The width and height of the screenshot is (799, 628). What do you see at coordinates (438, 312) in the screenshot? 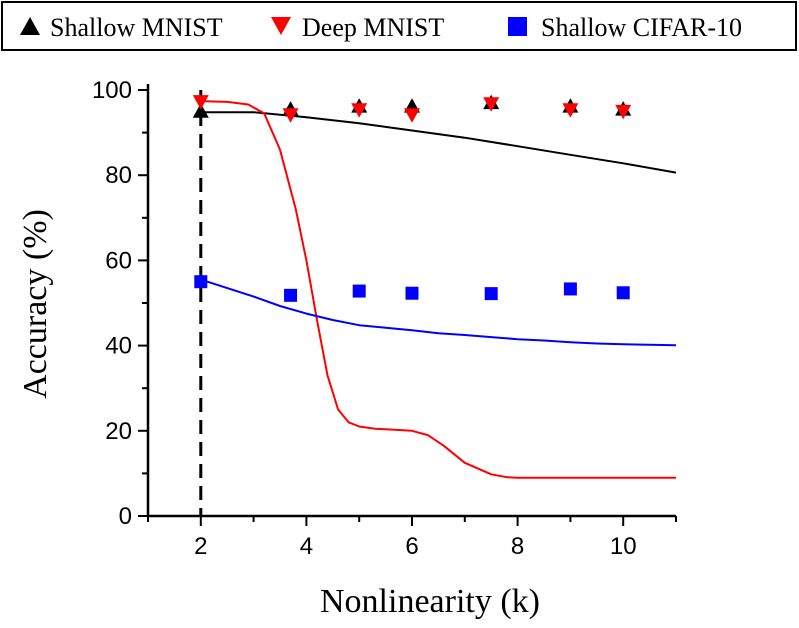
I see `shallow-cifar10-curve` at bounding box center [438, 312].